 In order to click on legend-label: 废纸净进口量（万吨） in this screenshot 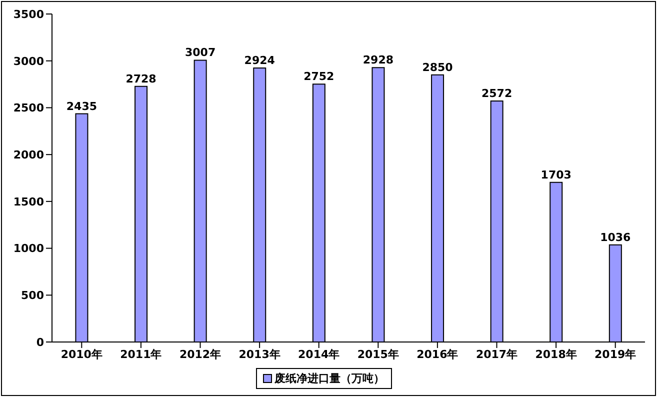, I will do `click(329, 378)`.